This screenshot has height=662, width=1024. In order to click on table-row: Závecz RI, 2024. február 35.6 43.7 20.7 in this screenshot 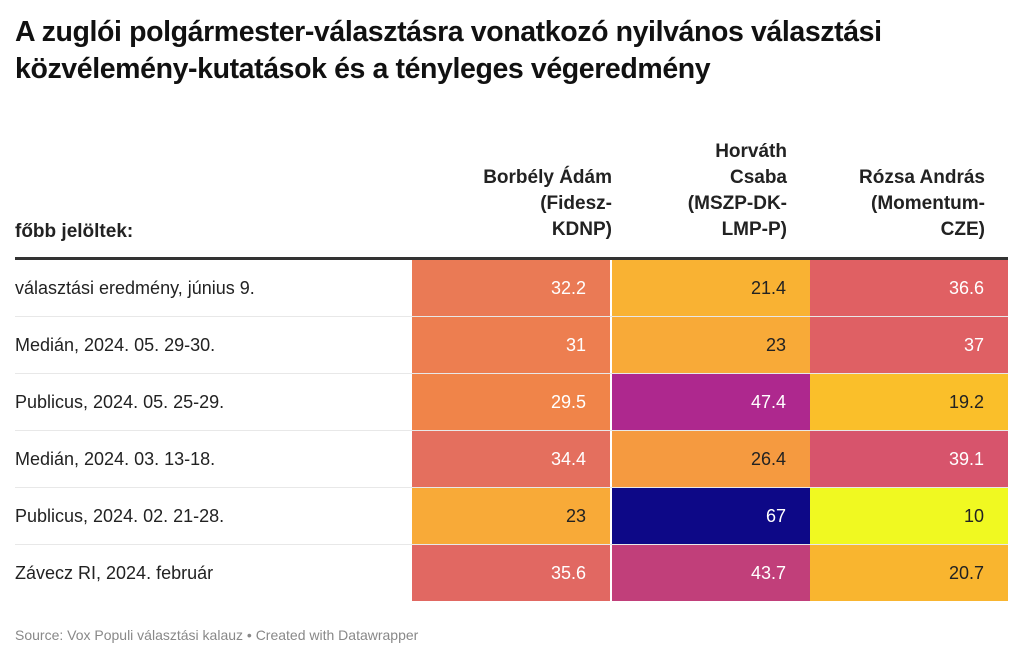, I will do `click(511, 573)`.